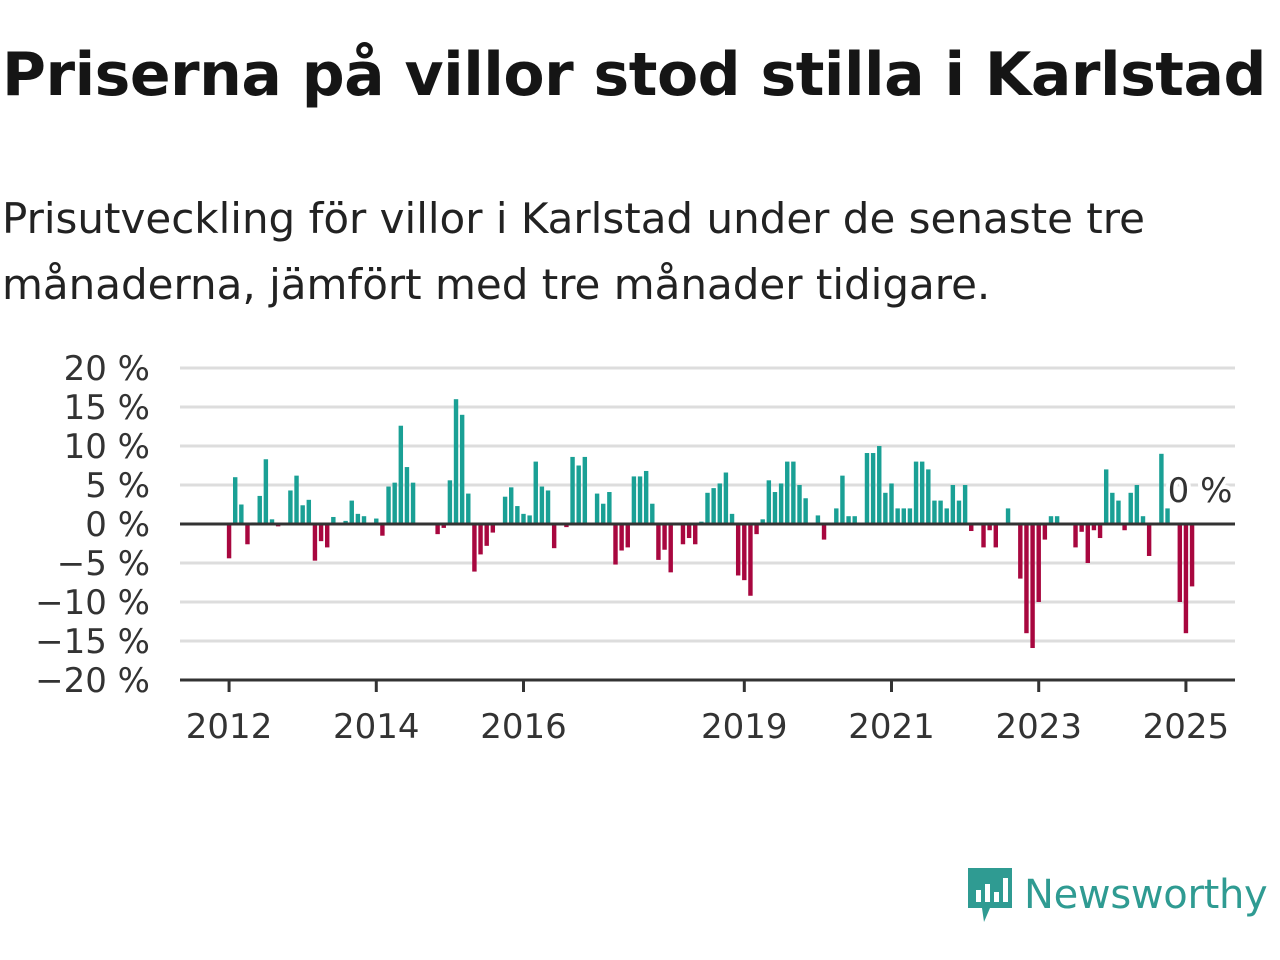  Describe the element at coordinates (376, 727) in the screenshot. I see `x-tick-label: 2014` at that location.